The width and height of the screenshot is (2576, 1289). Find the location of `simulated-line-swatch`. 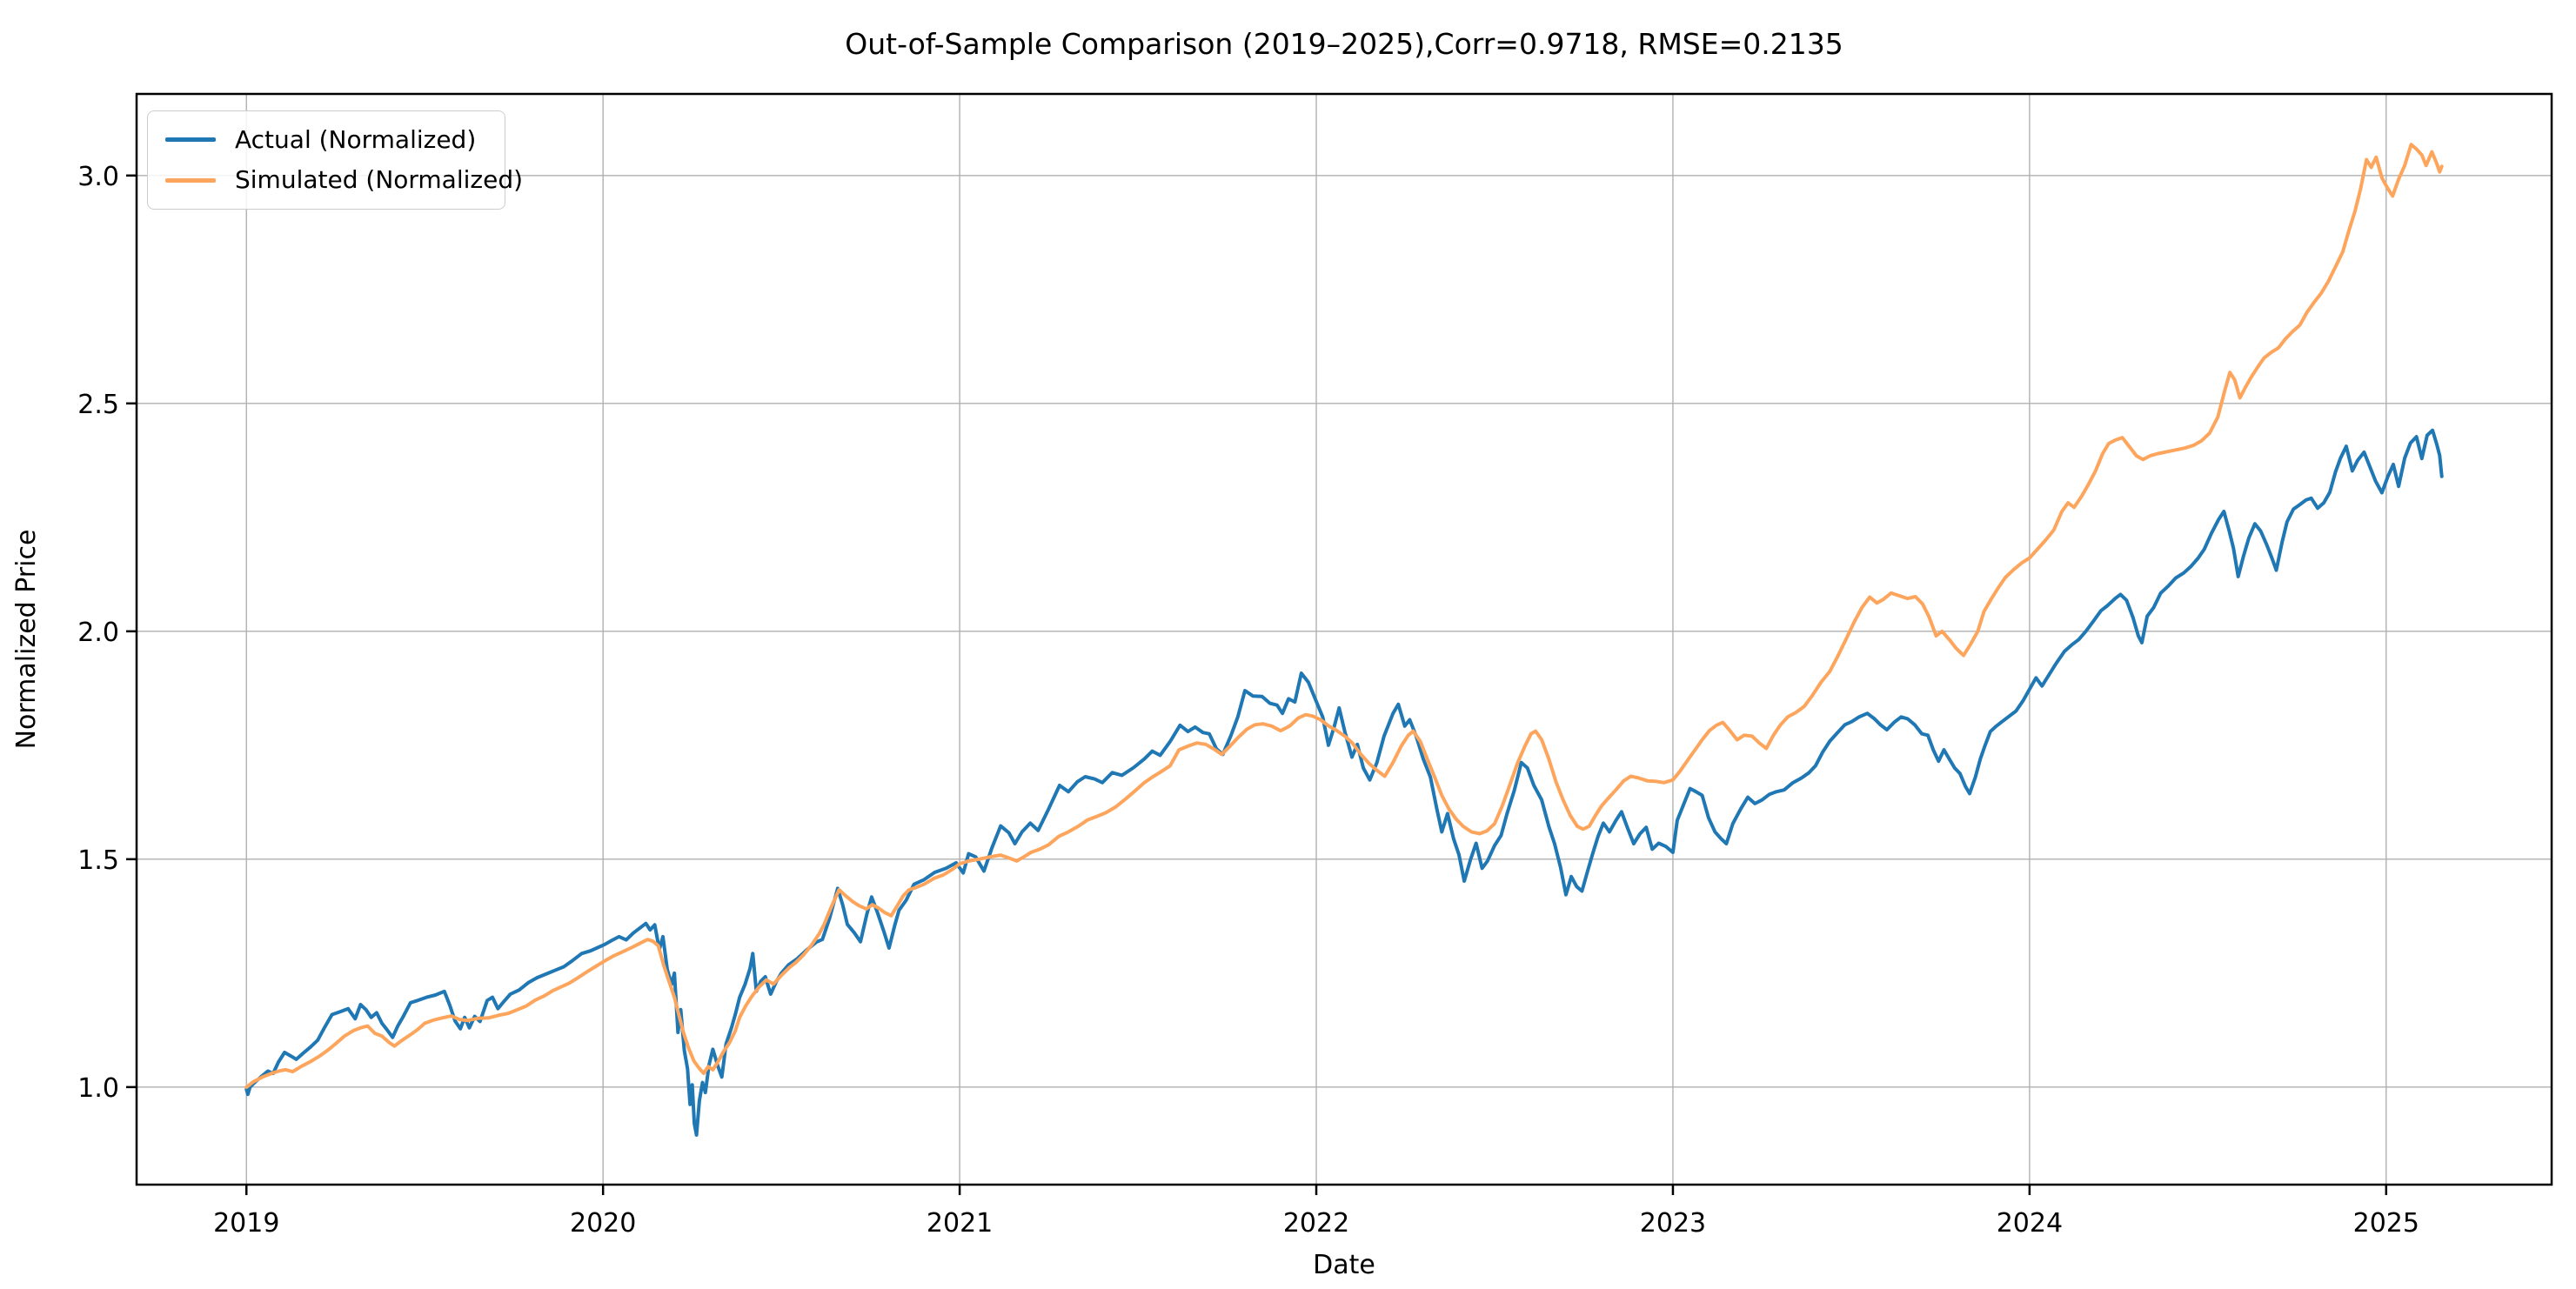

simulated-line-swatch is located at coordinates (190, 180).